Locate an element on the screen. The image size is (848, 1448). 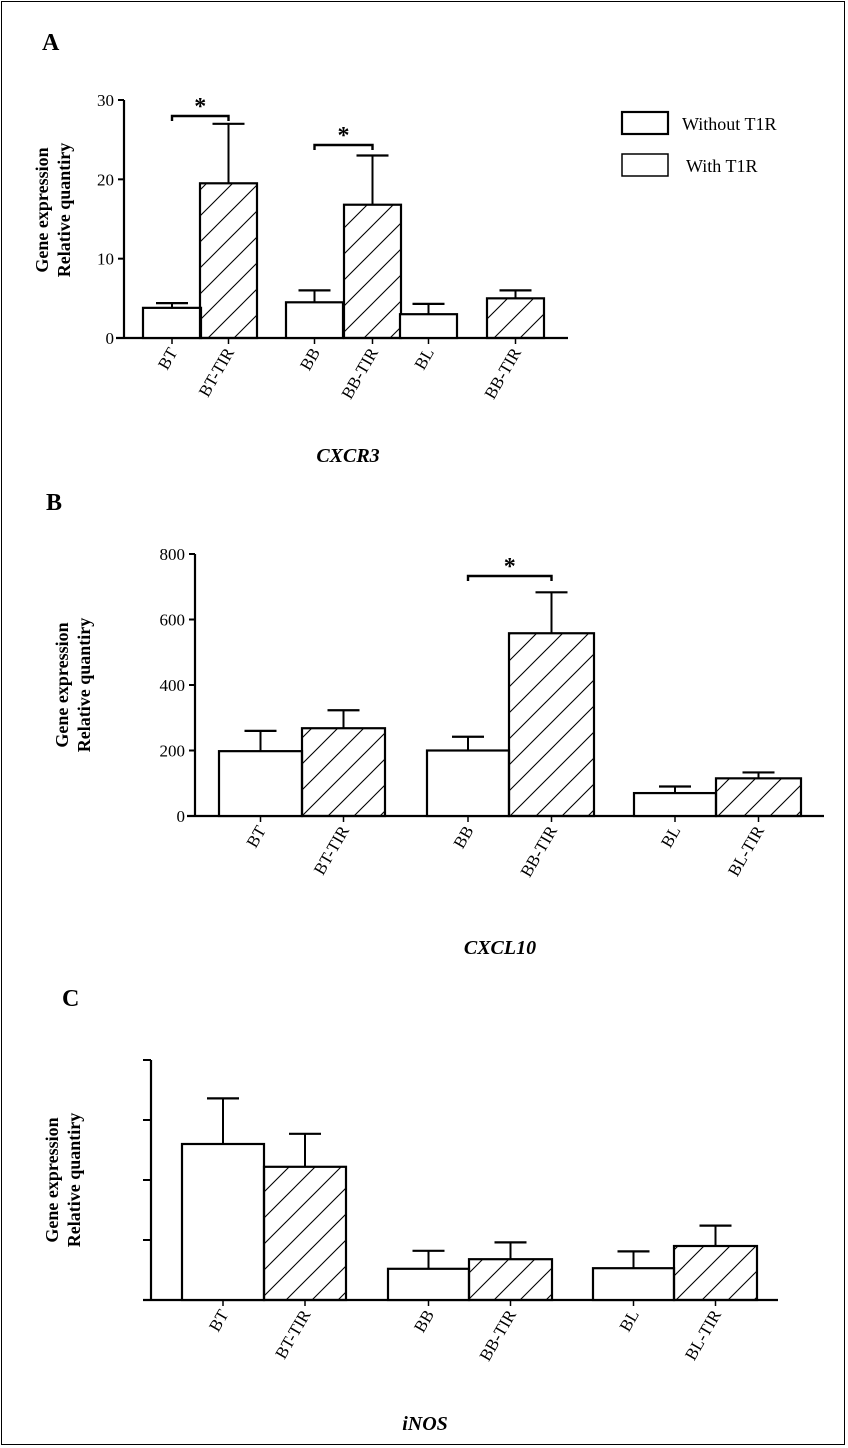
legend-label: With T1R is located at coordinates (721, 166).